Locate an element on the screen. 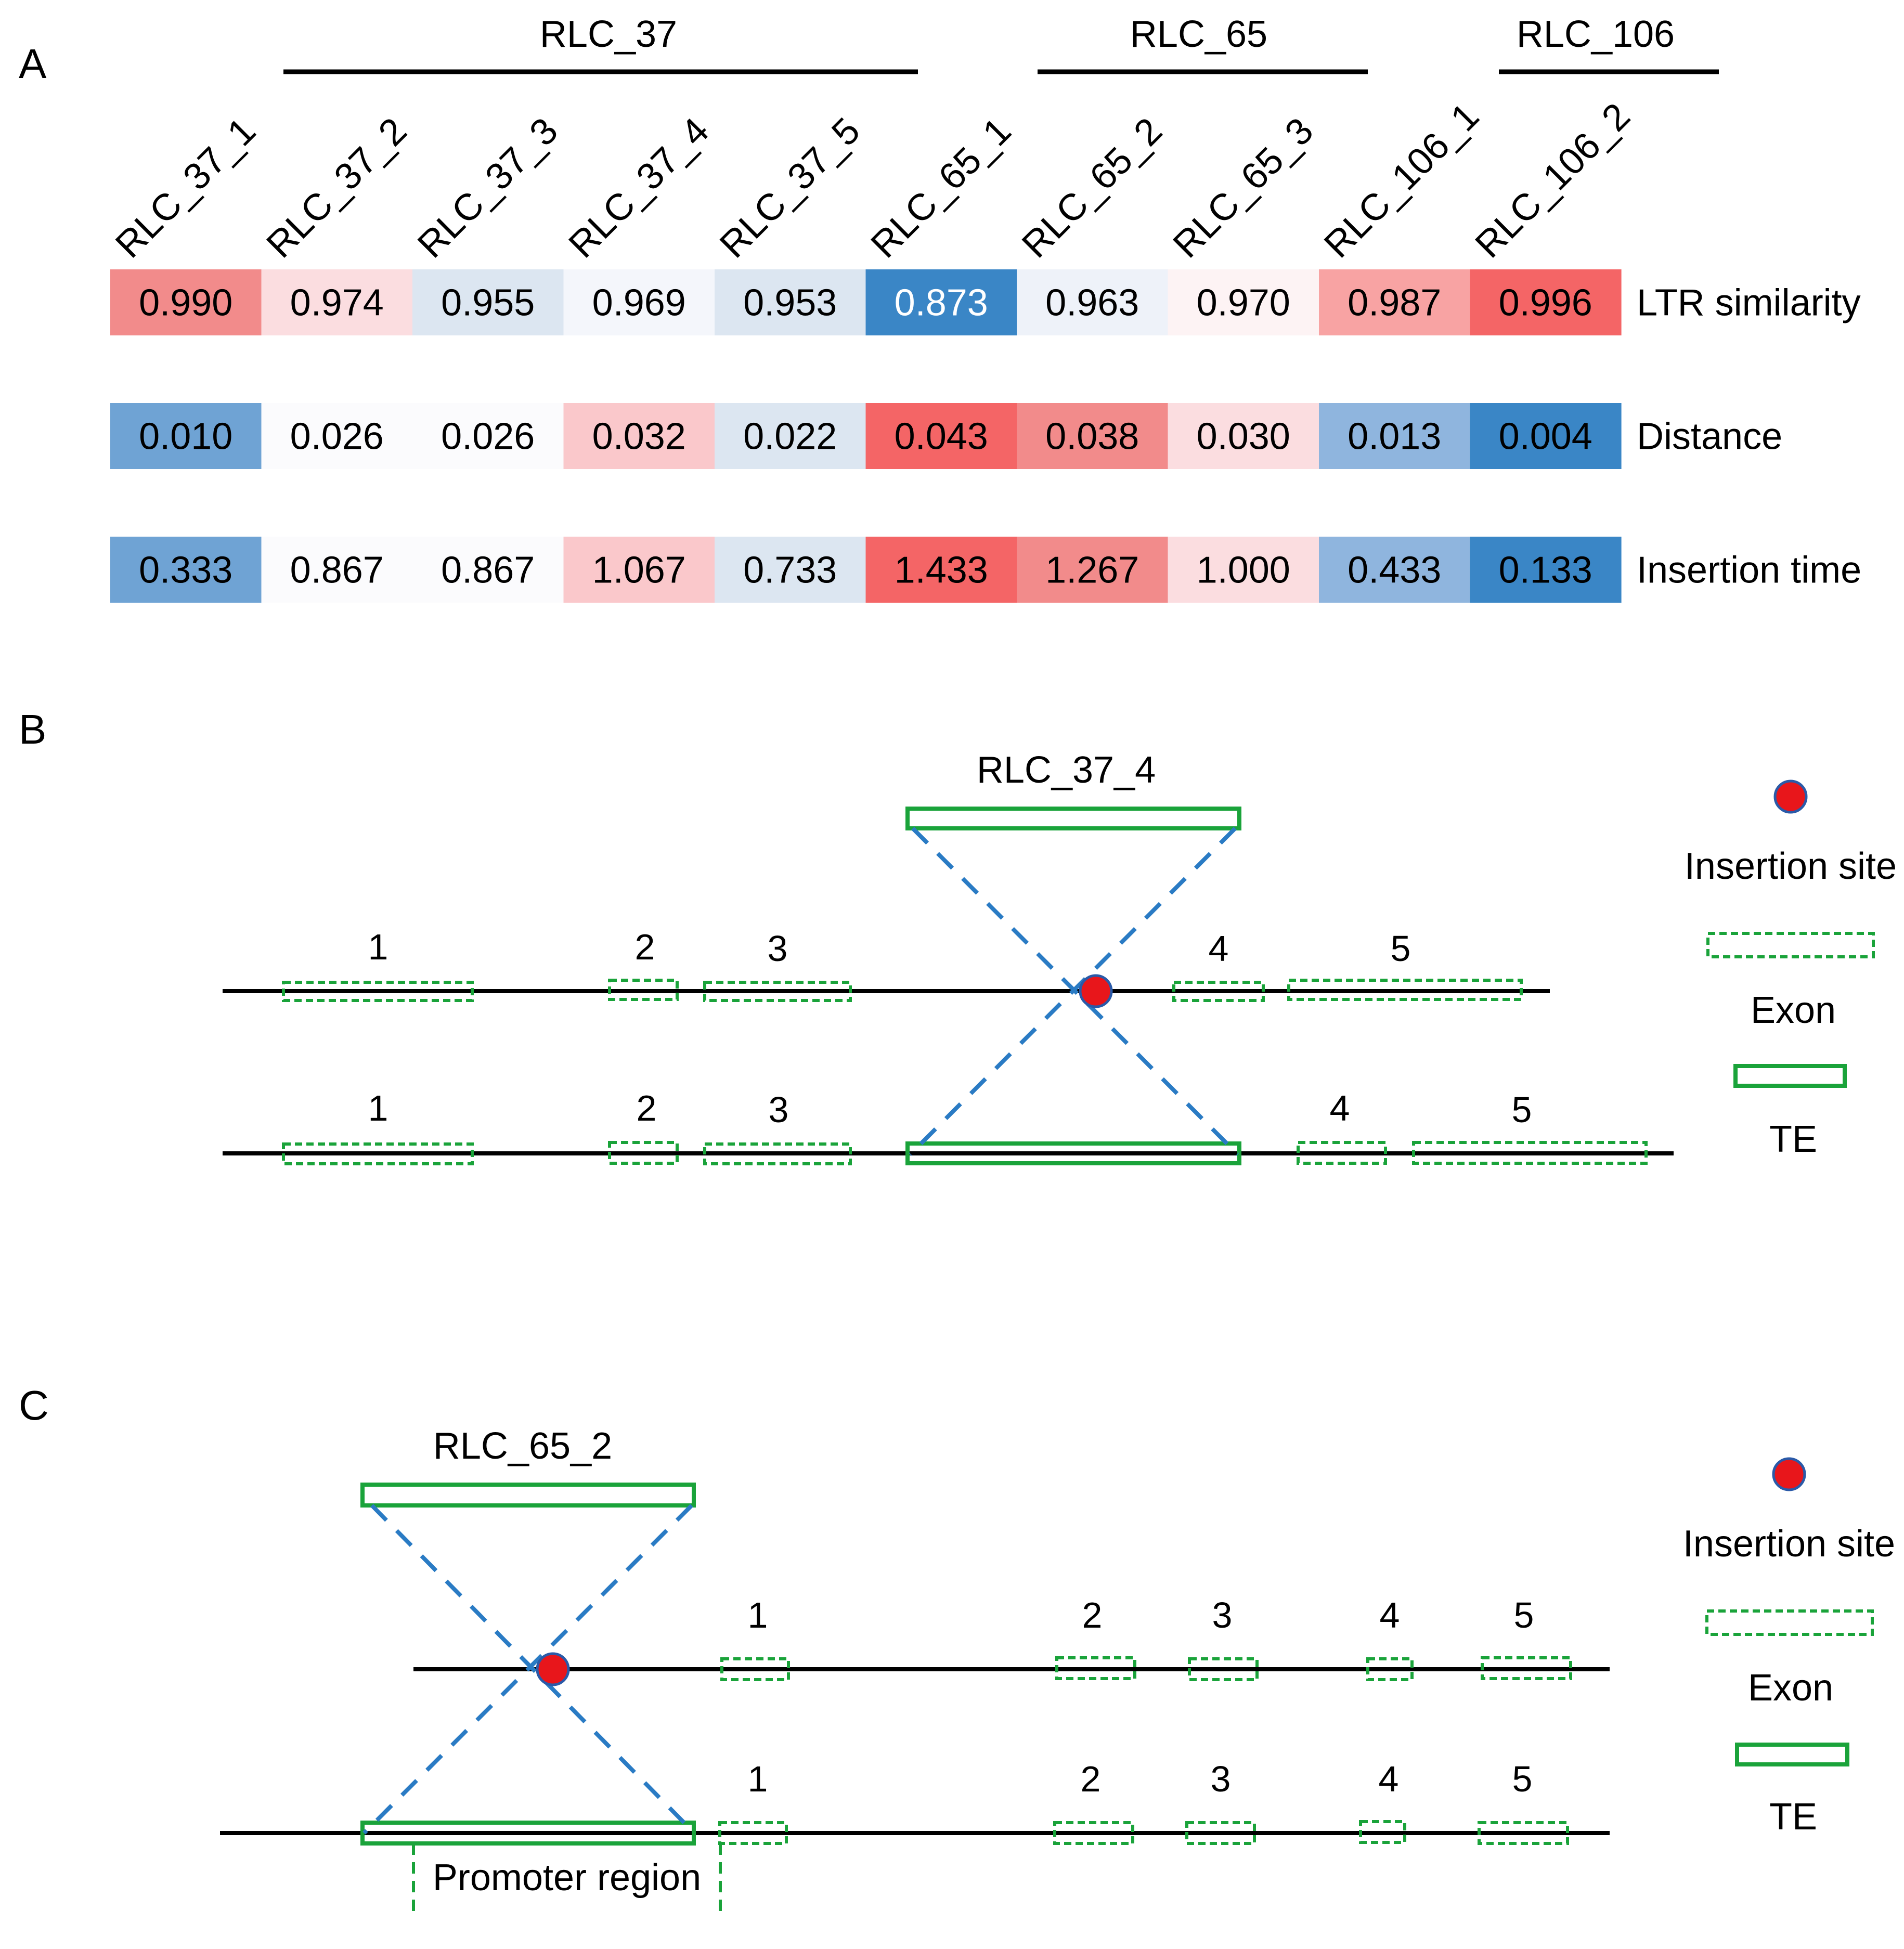  heatmap-cell-value: 0.013 is located at coordinates (1394, 437).